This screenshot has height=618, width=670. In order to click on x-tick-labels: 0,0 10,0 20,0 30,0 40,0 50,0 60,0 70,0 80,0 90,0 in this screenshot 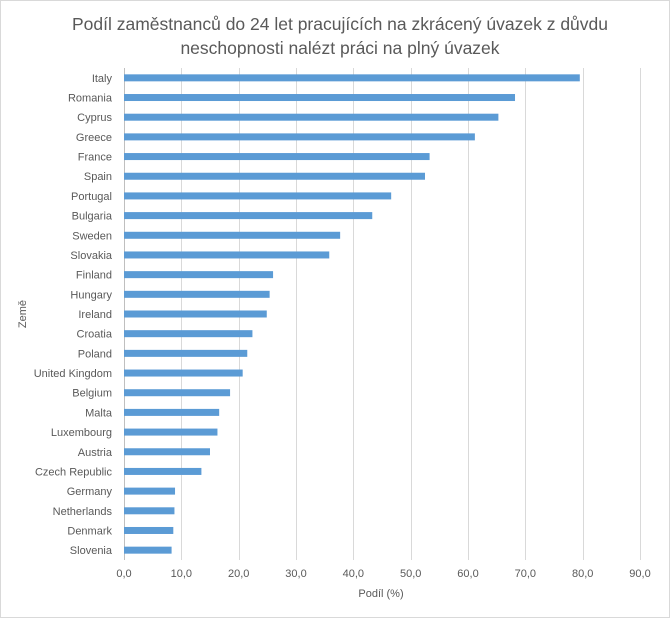, I will do `click(383, 574)`.